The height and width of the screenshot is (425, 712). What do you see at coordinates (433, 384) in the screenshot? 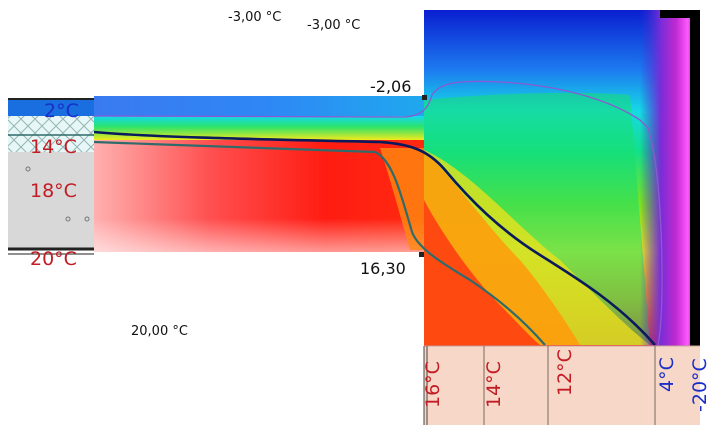
I see `bottom-label-16c: 16°C` at bounding box center [433, 384].